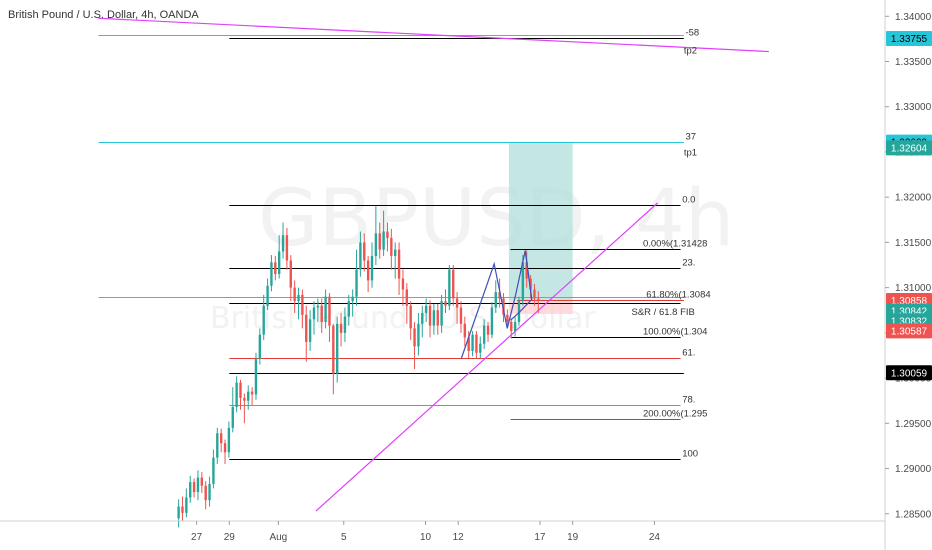 The image size is (932, 550). What do you see at coordinates (690, 153) in the screenshot?
I see `side-label-1: tp1` at bounding box center [690, 153].